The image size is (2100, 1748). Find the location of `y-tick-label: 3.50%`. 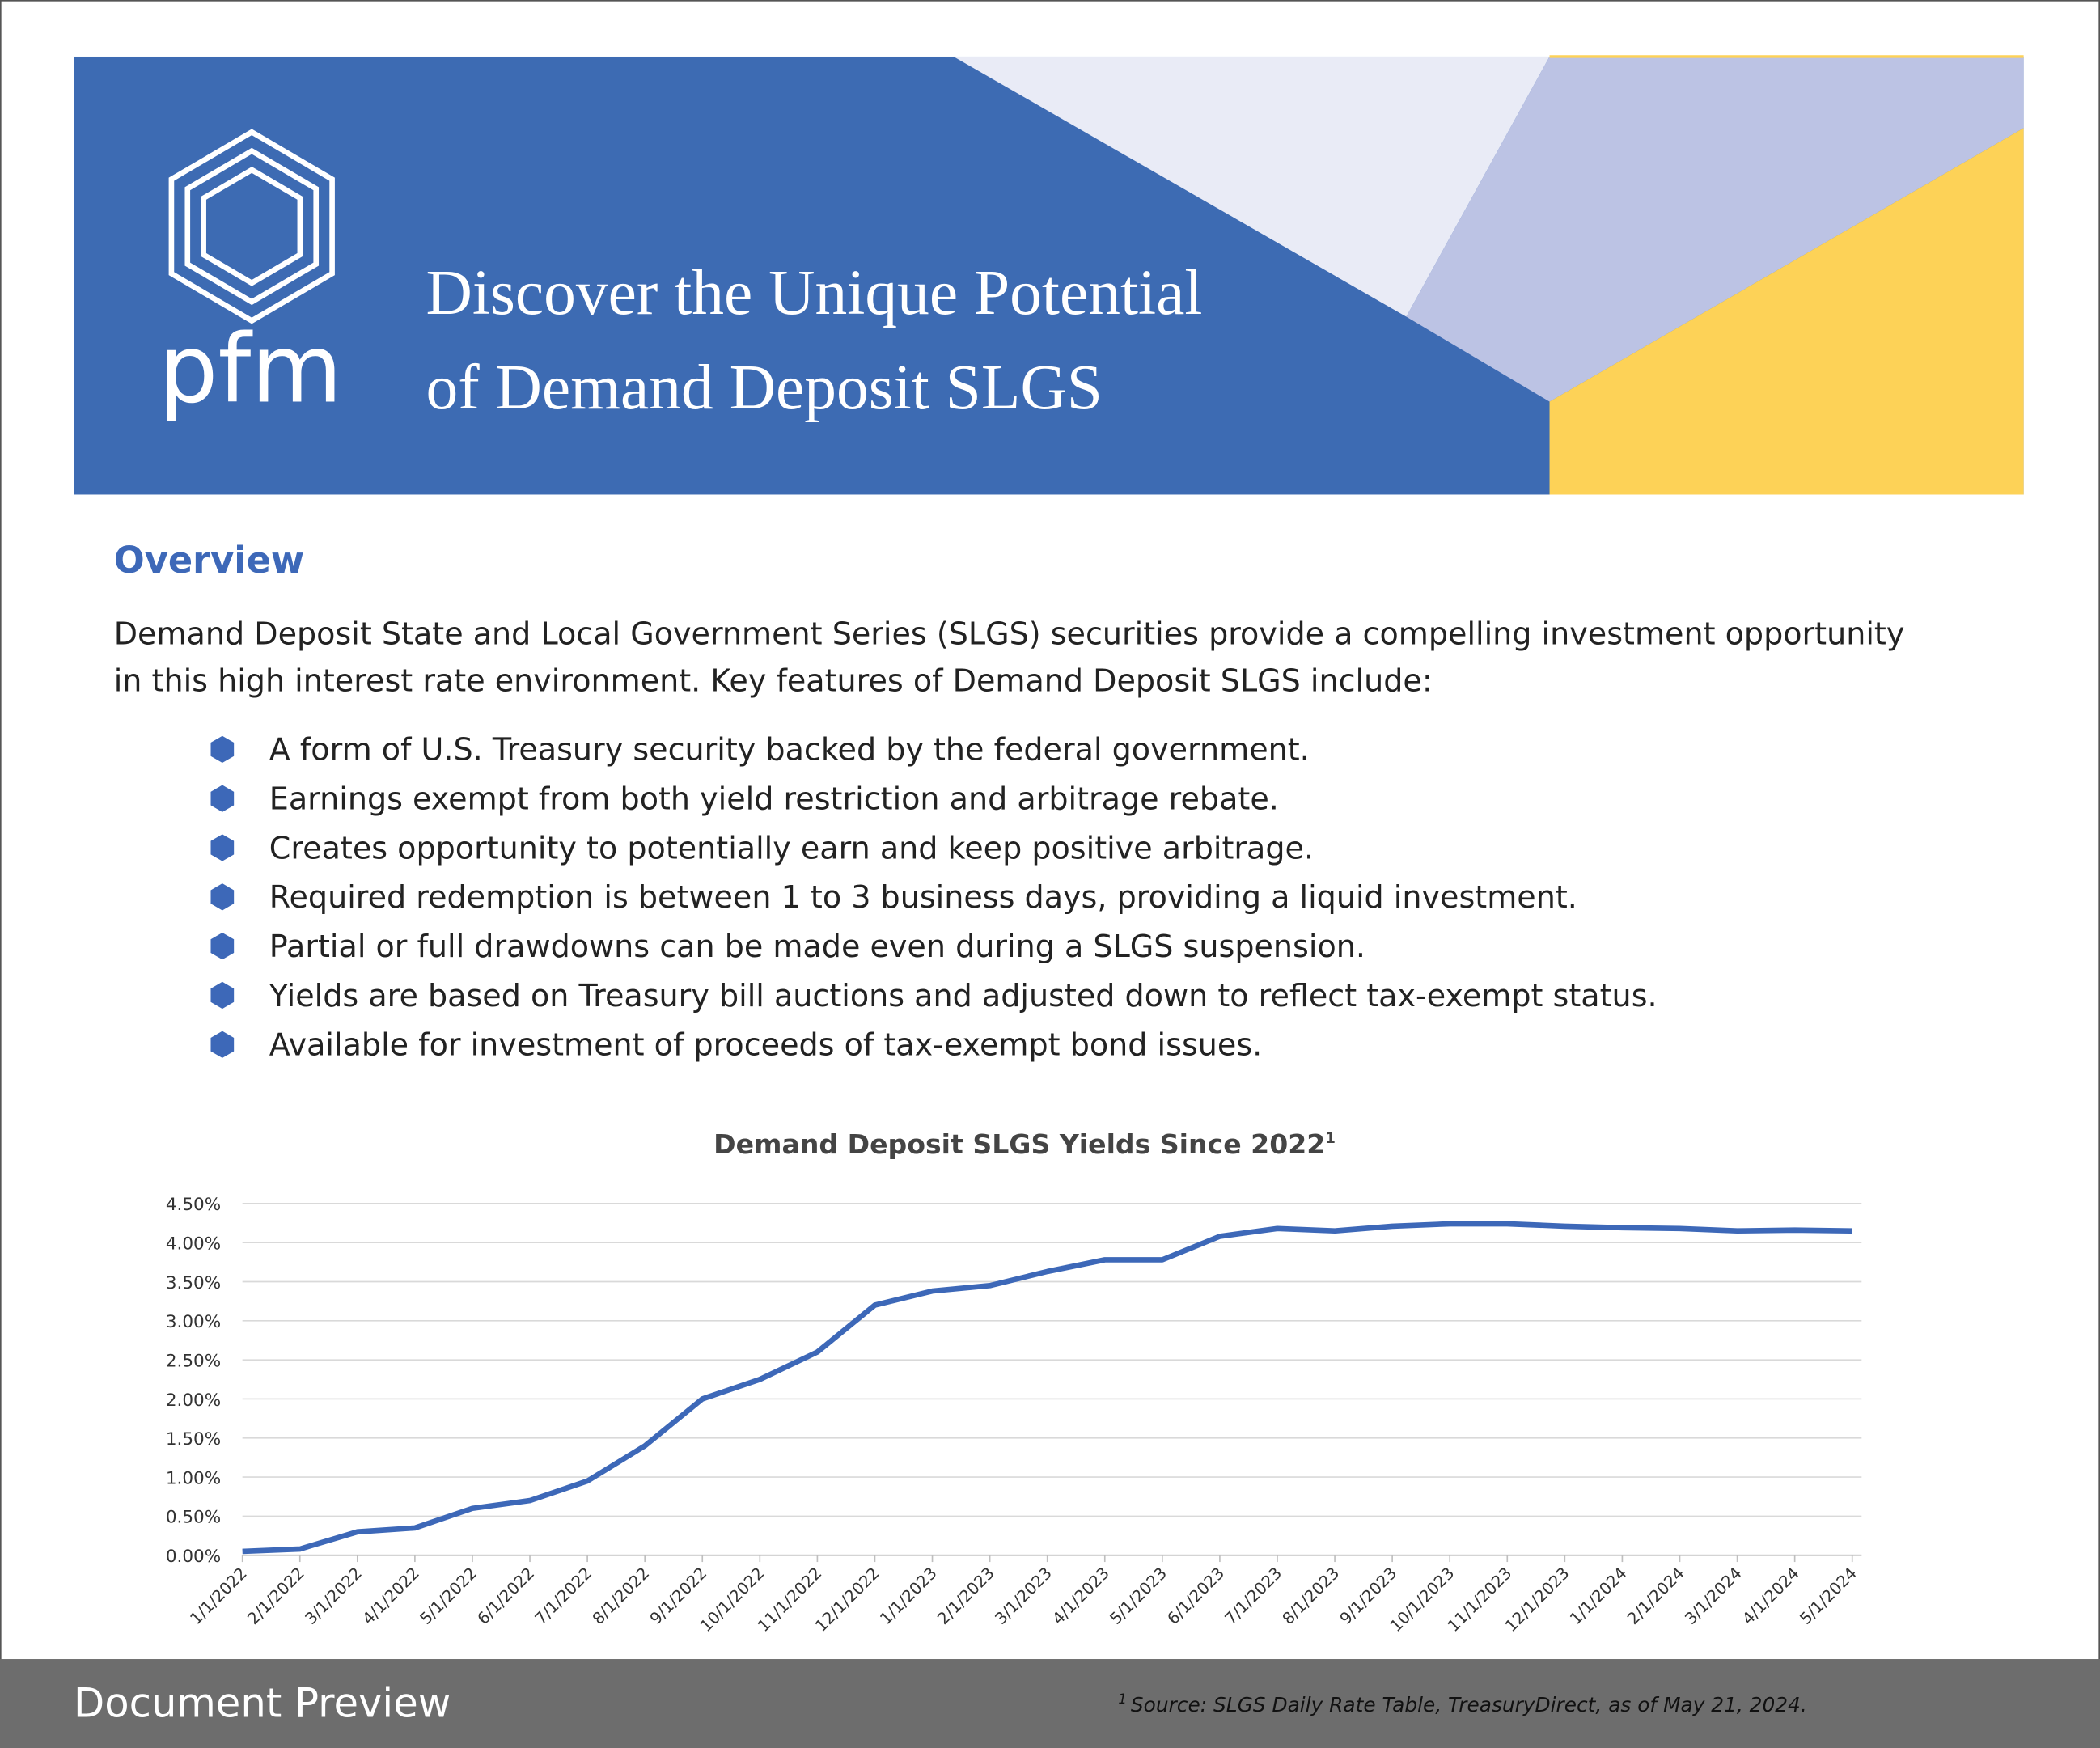

y-tick-label: 3.50% is located at coordinates (194, 1283).